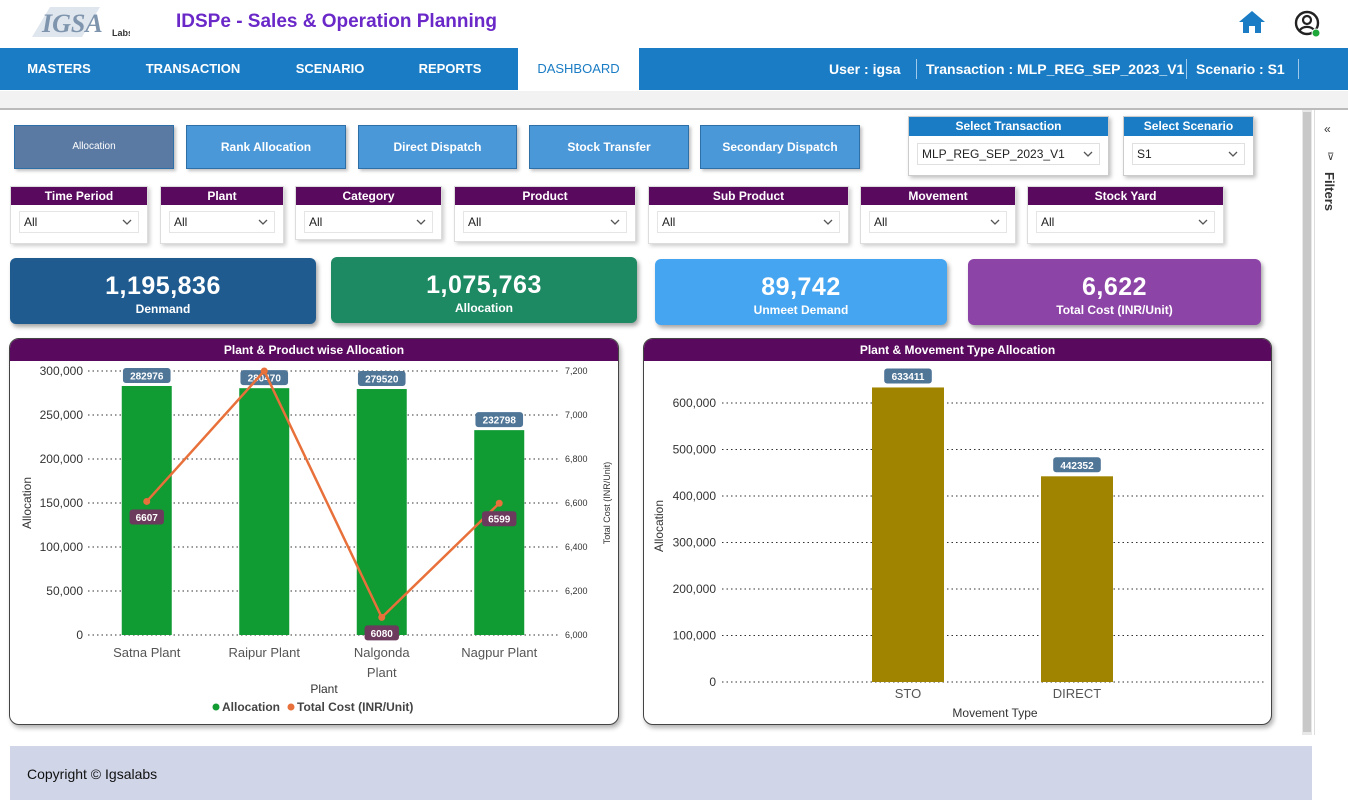  Describe the element at coordinates (121, 33) in the screenshot. I see `svg-text: Labs` at that location.